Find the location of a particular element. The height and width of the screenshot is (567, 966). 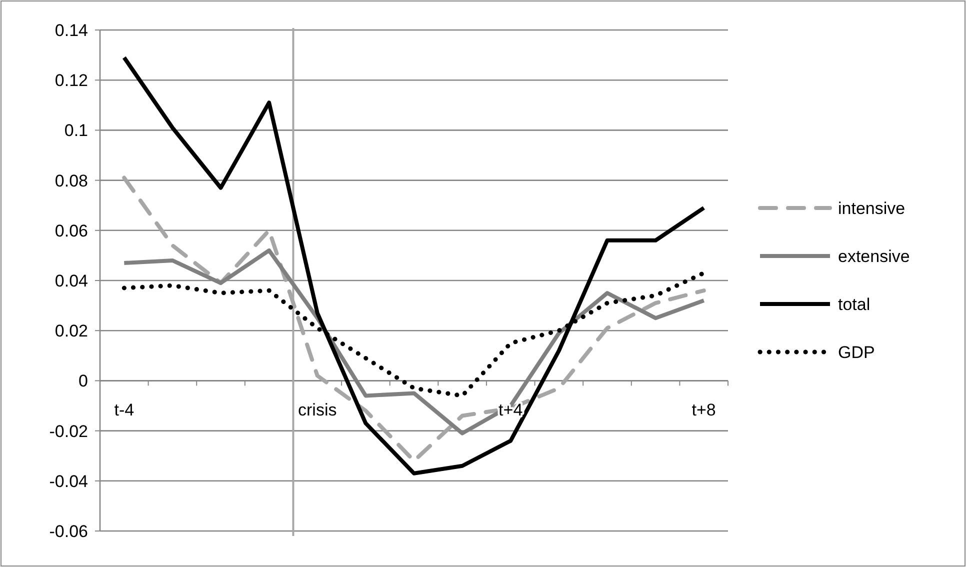

y-tick-label: 0.14 is located at coordinates (71, 30).